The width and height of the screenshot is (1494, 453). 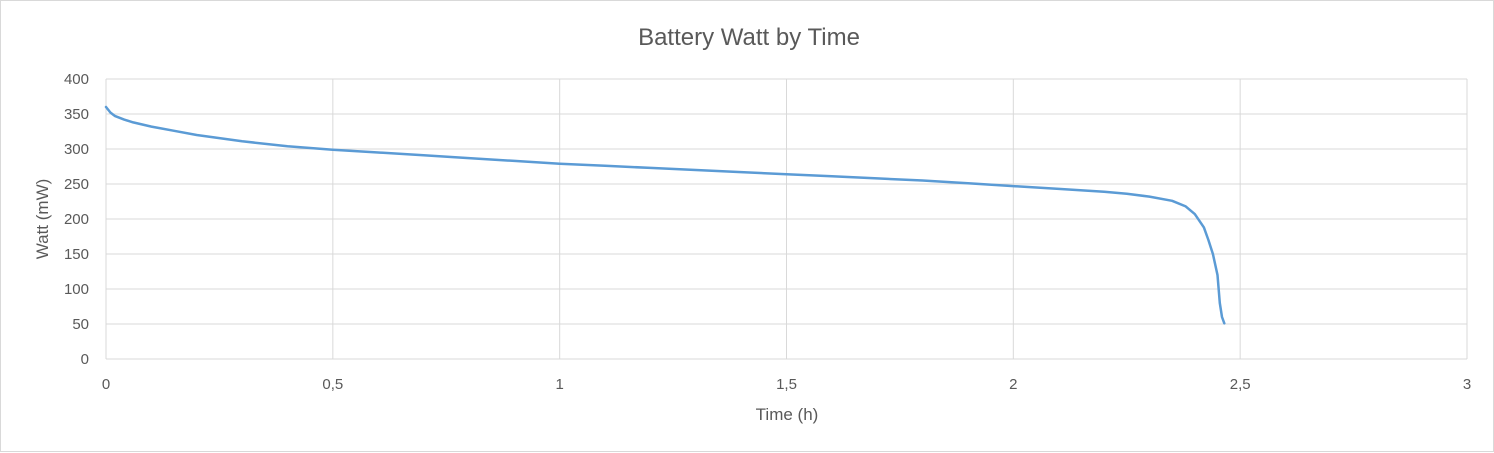 What do you see at coordinates (1467, 384) in the screenshot?
I see `x-tick-label: 3` at bounding box center [1467, 384].